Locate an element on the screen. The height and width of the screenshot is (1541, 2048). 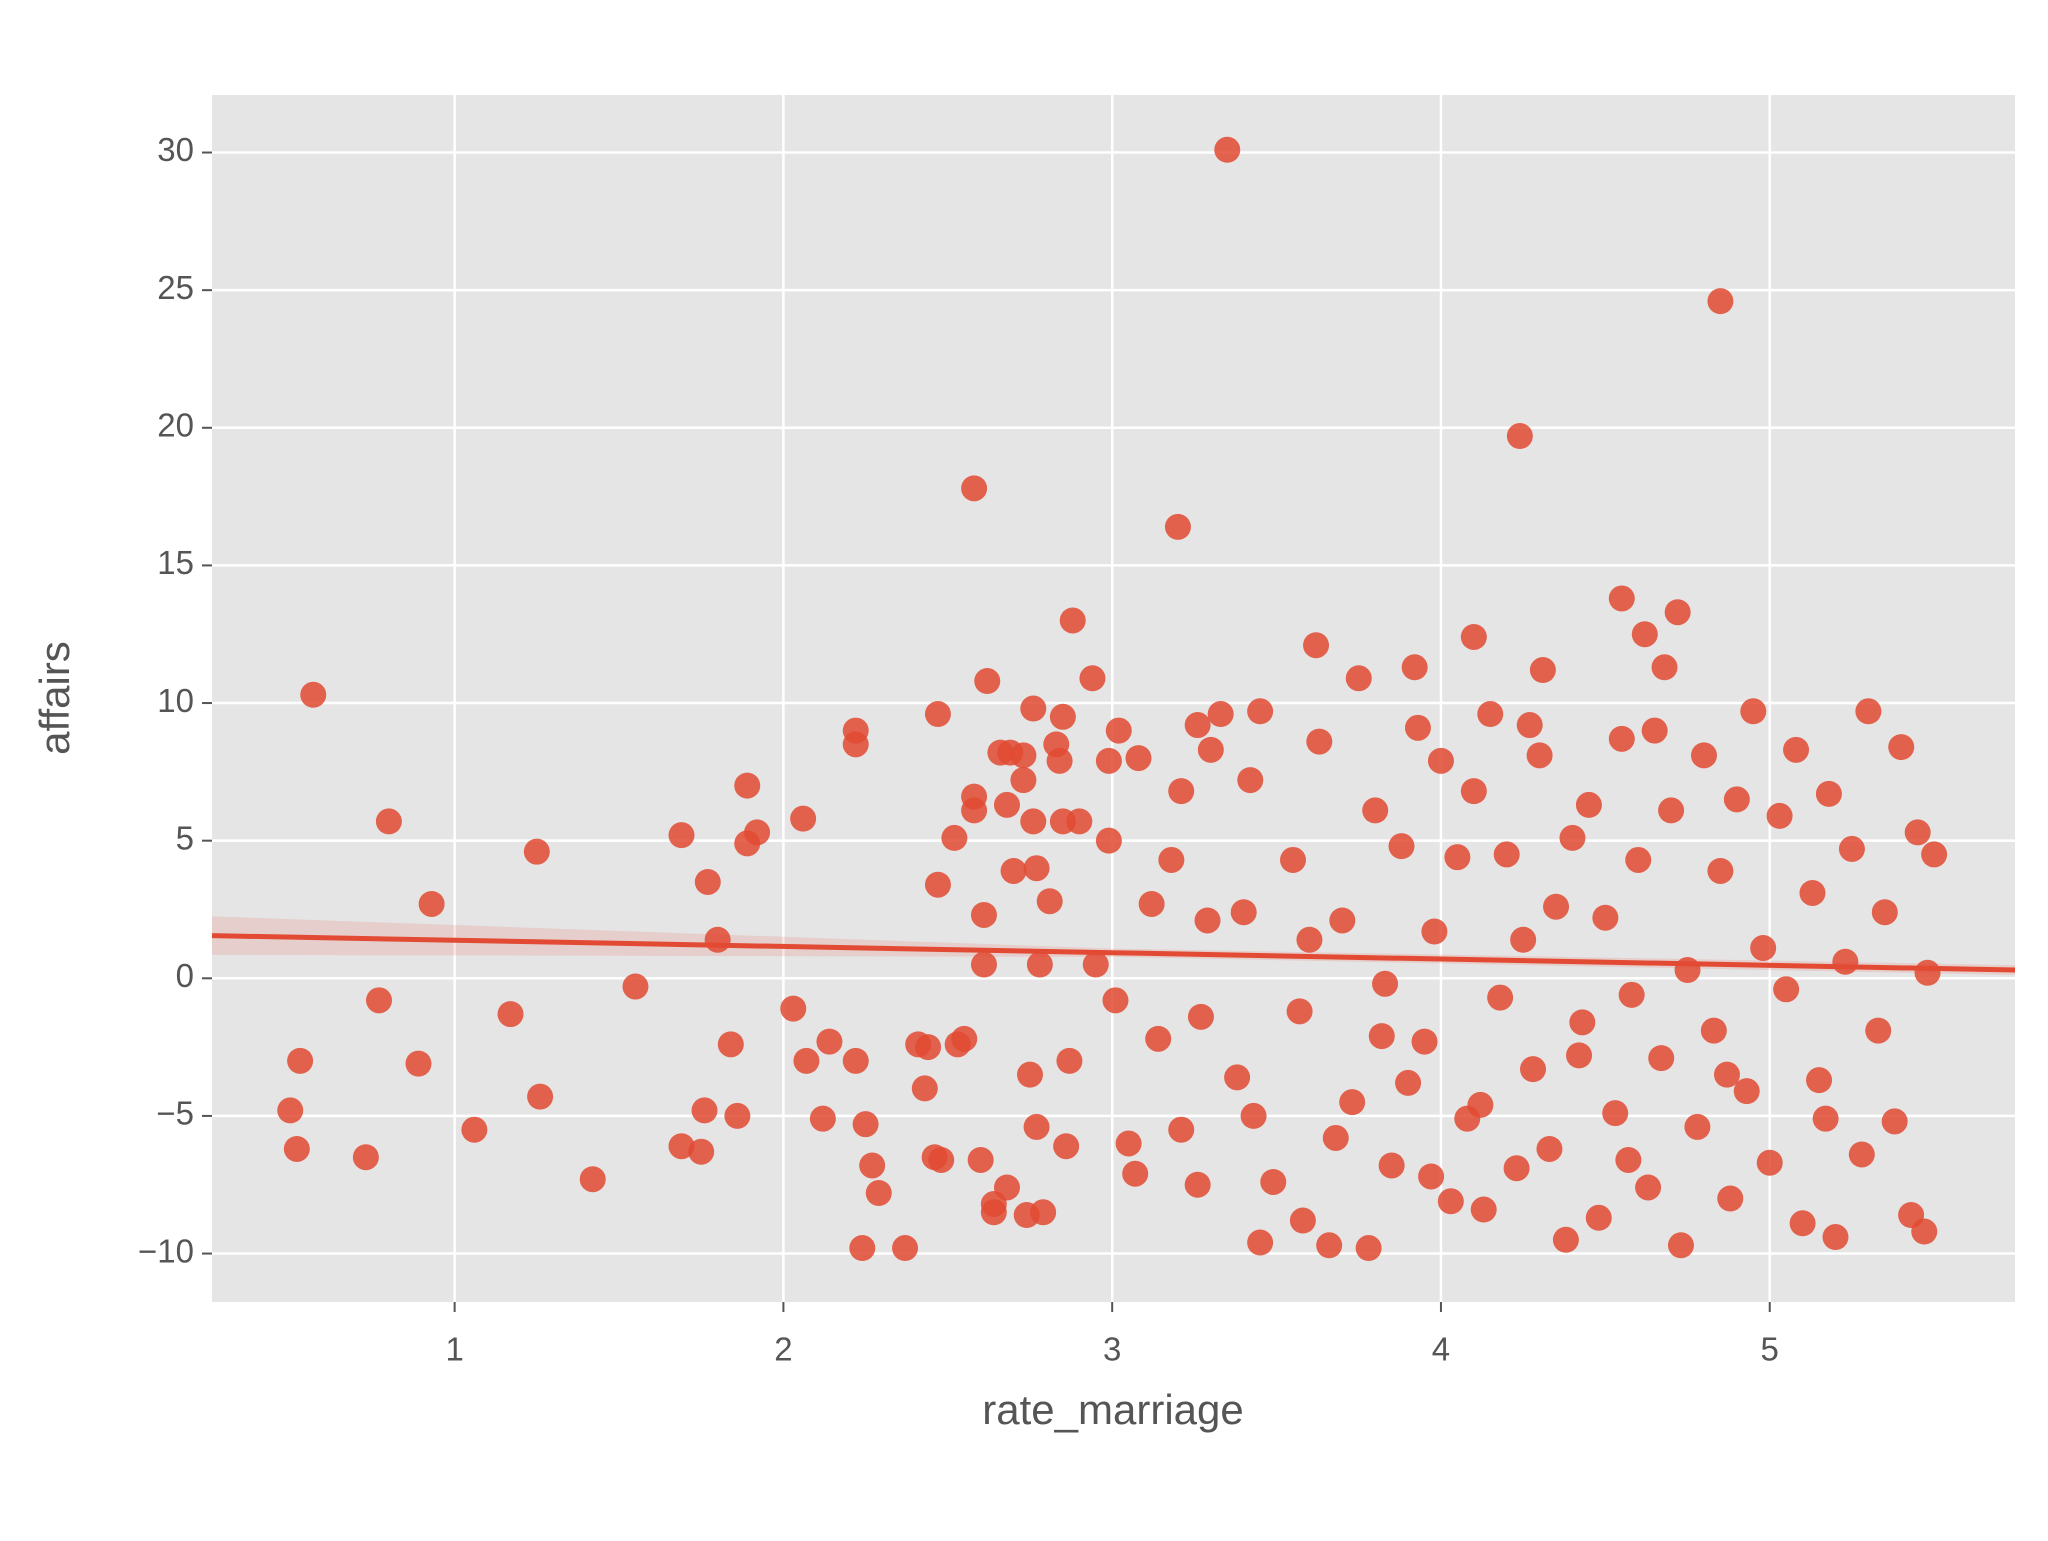
regression-line is located at coordinates (1113, 953).